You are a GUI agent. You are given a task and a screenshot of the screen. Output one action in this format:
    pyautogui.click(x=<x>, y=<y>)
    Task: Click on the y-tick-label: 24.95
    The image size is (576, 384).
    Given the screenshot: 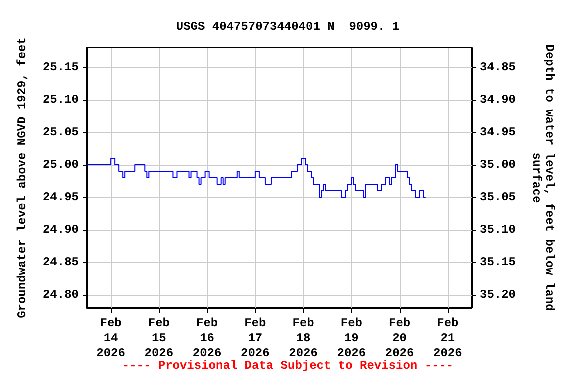 What is the action you would take?
    pyautogui.click(x=60, y=197)
    